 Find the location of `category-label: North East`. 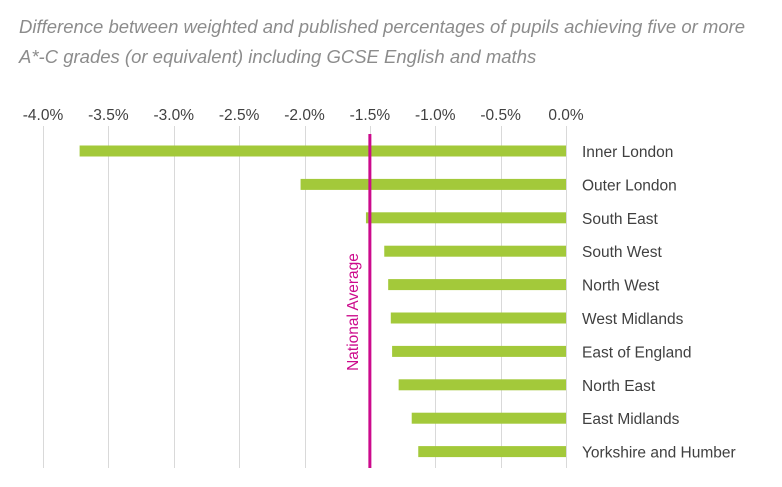

category-label: North East is located at coordinates (619, 386).